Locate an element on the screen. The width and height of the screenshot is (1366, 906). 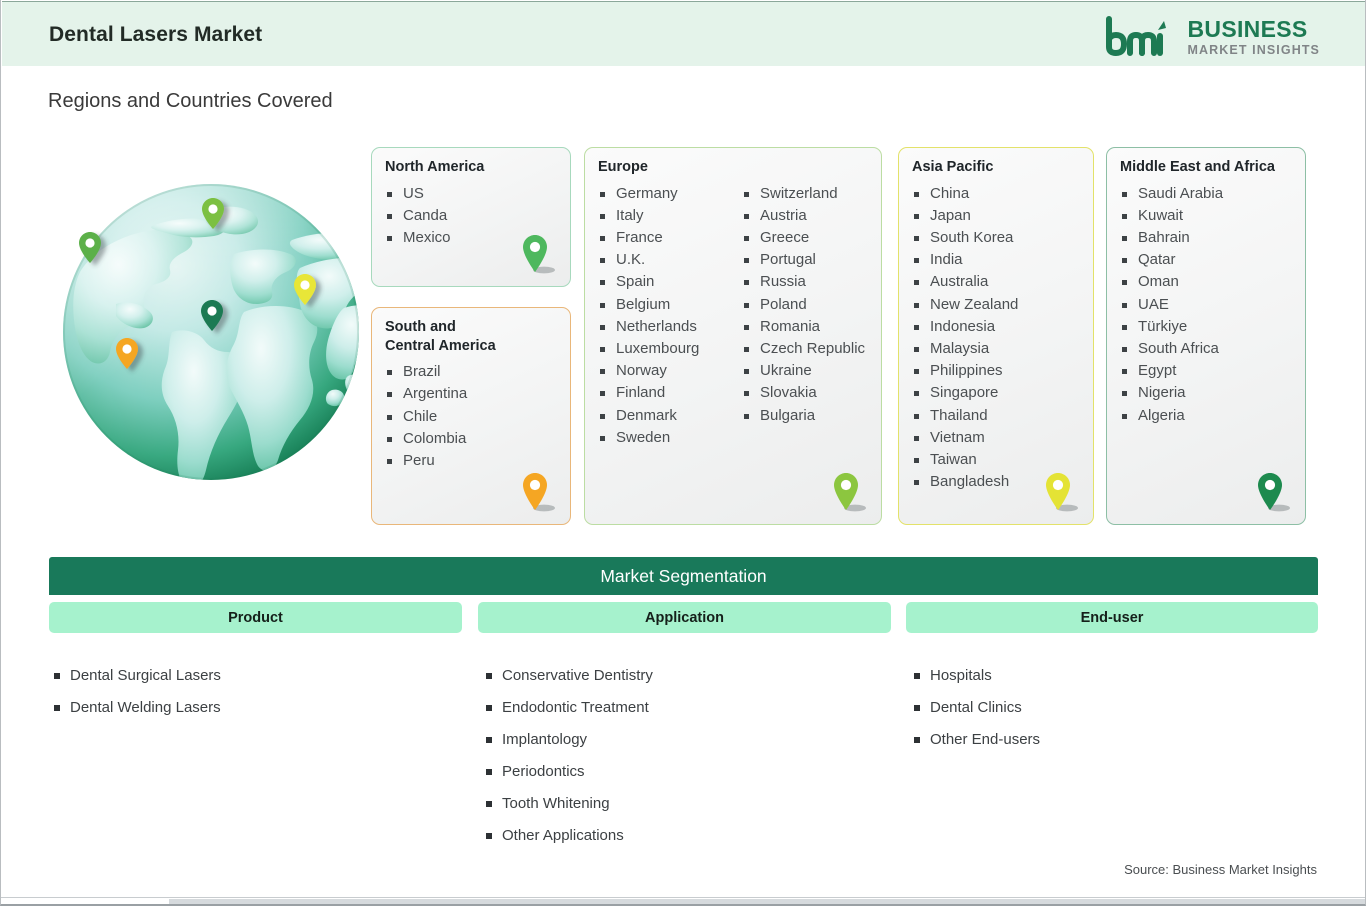
list-item: Endodontic Treatment is located at coordinates (688, 708).